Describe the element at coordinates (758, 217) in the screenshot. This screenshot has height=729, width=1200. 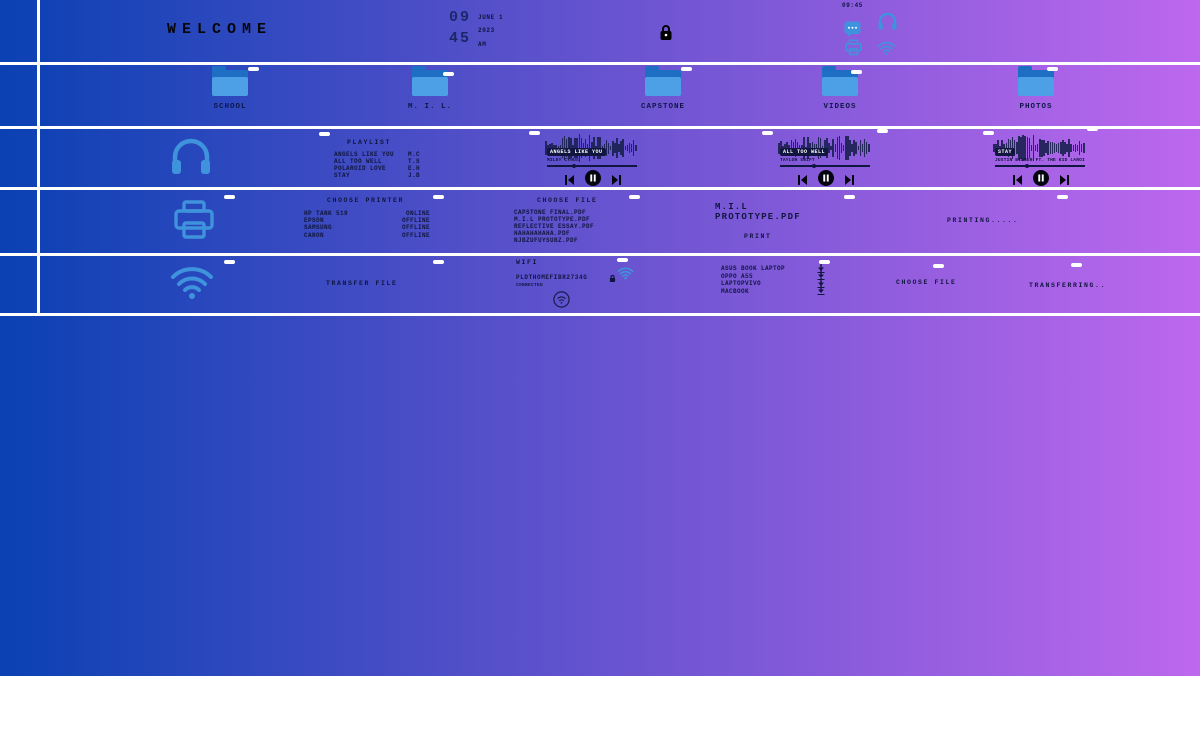
I see `selected-file-line2: PROTOTYPE.PDF` at that location.